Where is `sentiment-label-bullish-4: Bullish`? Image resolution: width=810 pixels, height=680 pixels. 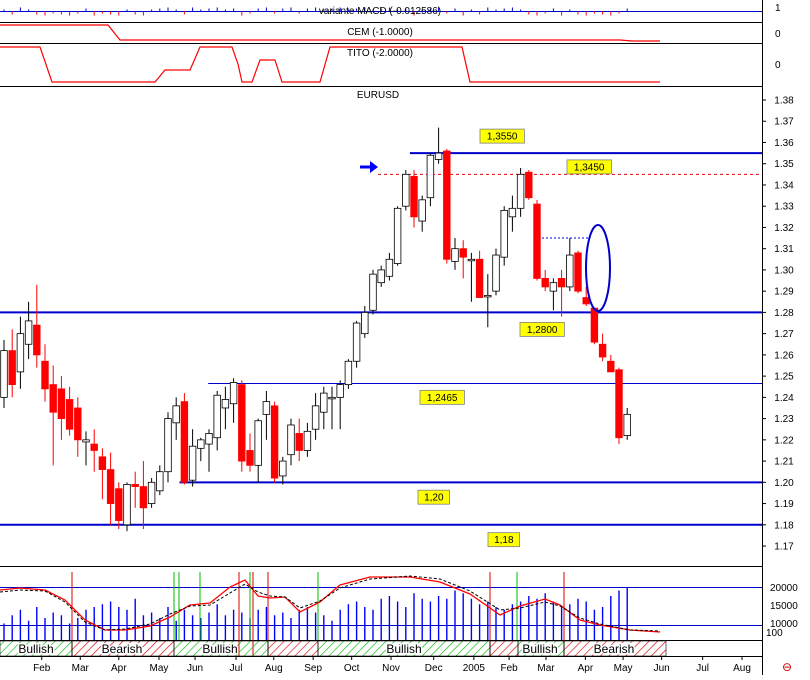
sentiment-label-bullish-4: Bullish is located at coordinates (539, 649).